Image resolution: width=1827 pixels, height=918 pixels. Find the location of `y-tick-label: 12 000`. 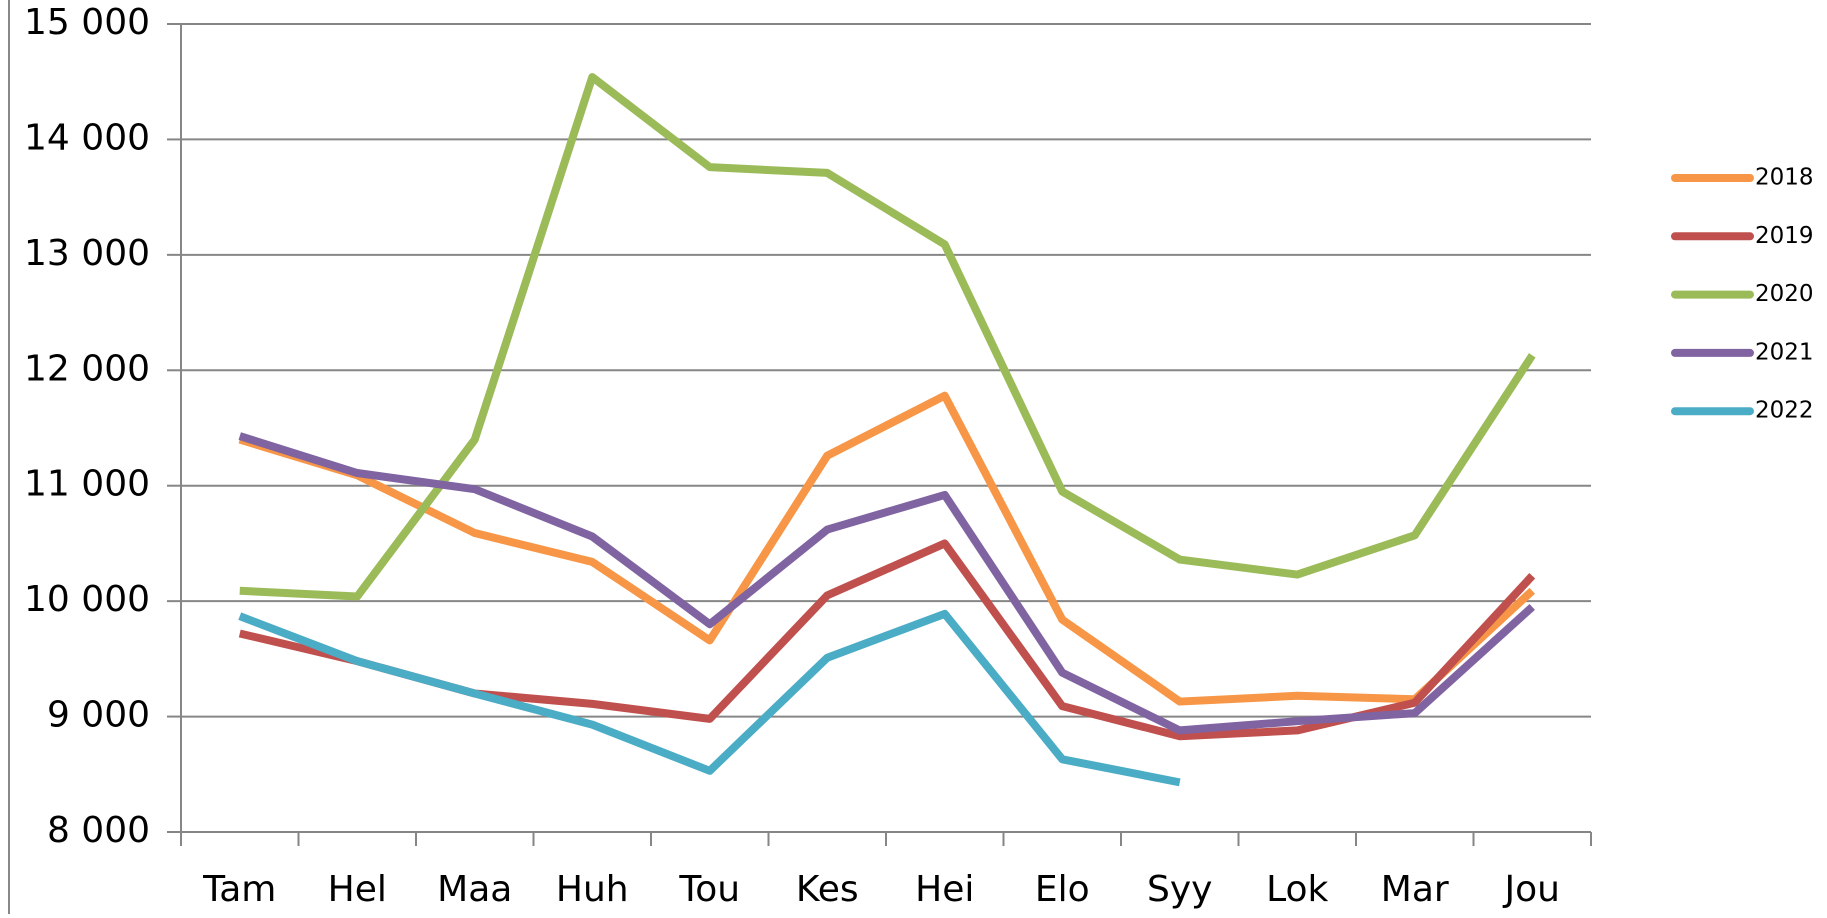

y-tick-label: 12 000 is located at coordinates (87, 368).